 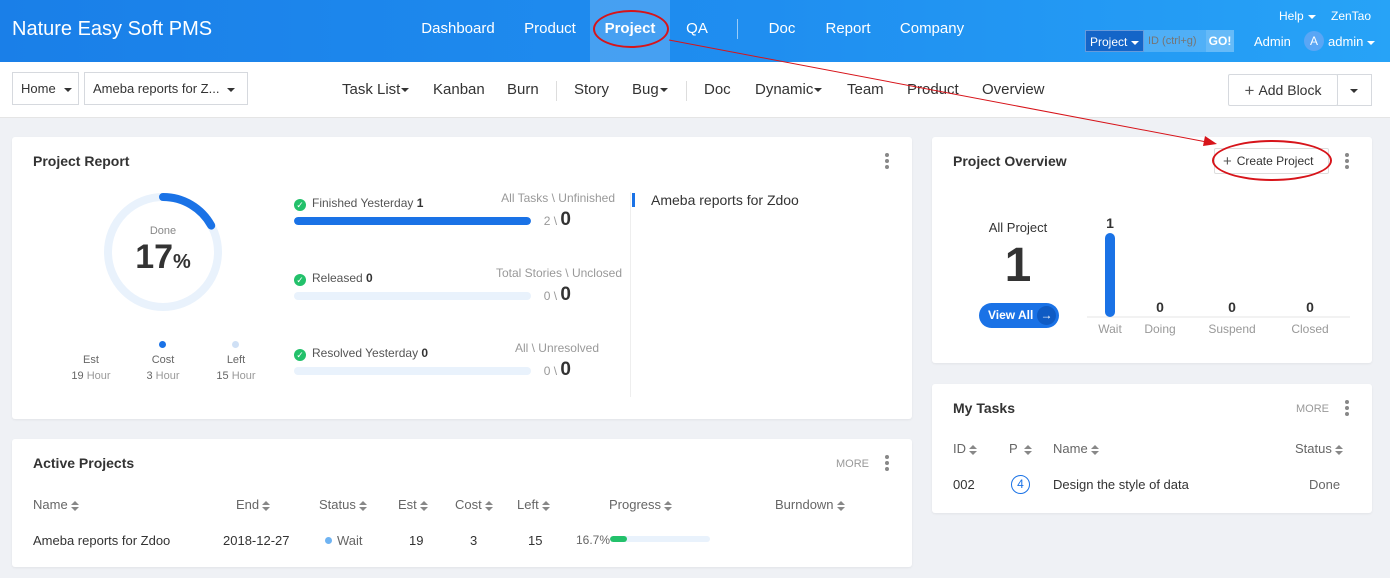 I want to click on subnav-story: Story, so click(x=592, y=89).